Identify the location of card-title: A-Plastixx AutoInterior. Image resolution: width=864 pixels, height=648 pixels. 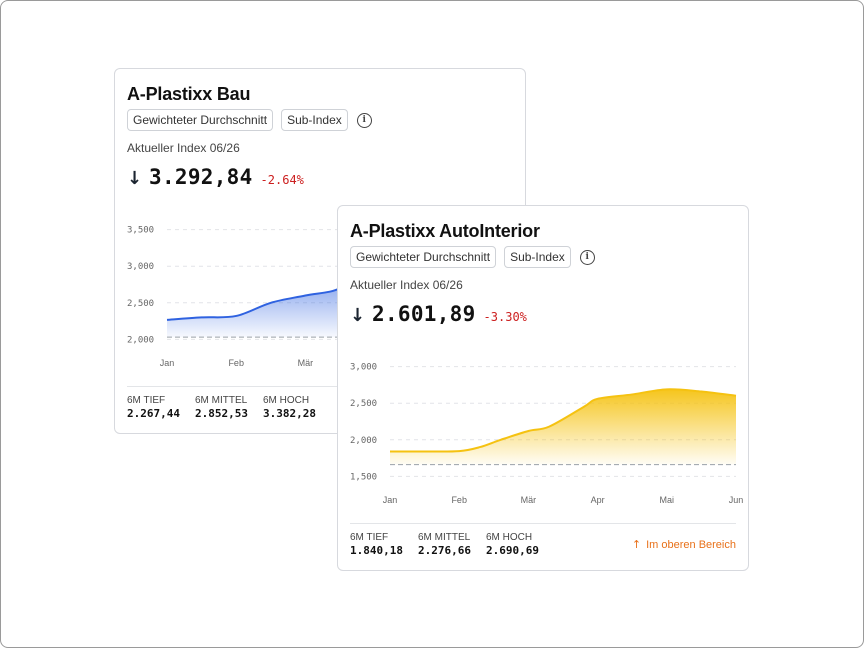
(445, 231).